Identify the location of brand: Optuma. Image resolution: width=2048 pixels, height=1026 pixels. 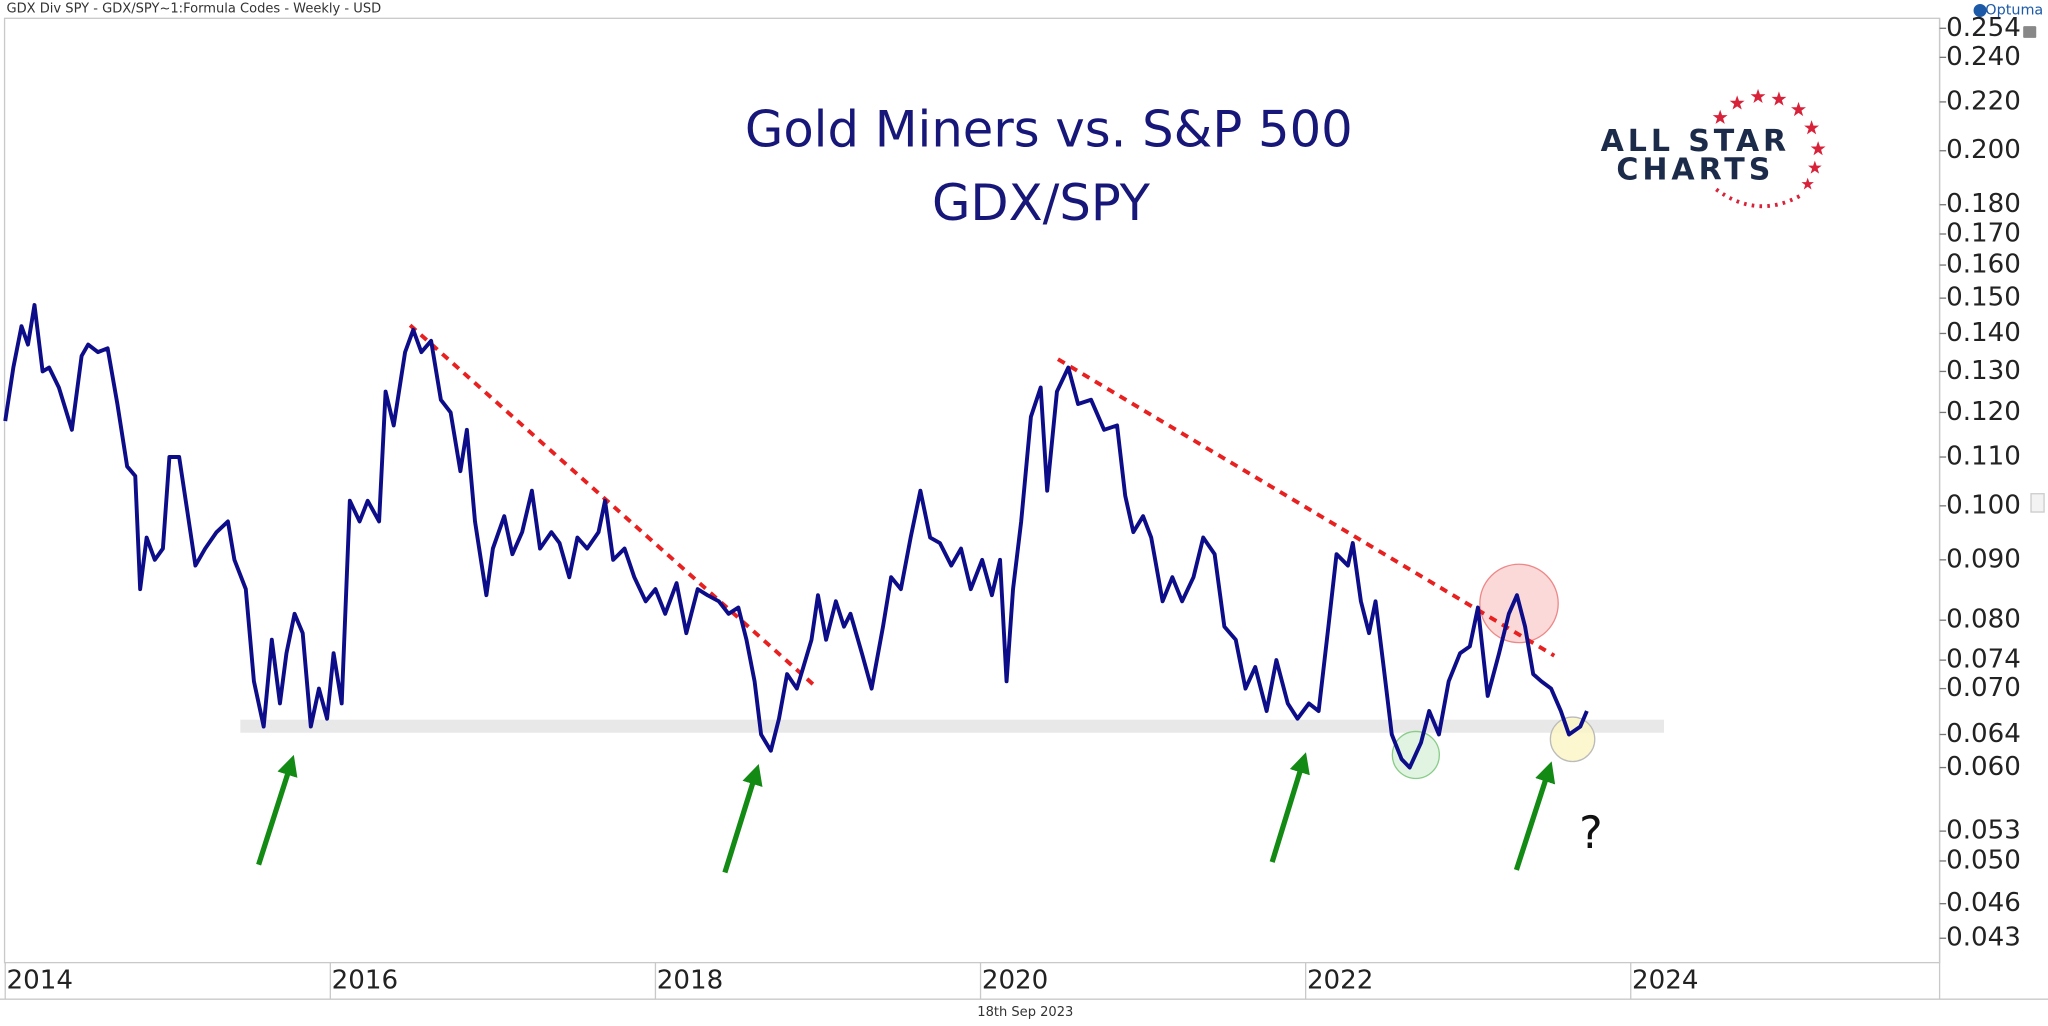
(2014, 10).